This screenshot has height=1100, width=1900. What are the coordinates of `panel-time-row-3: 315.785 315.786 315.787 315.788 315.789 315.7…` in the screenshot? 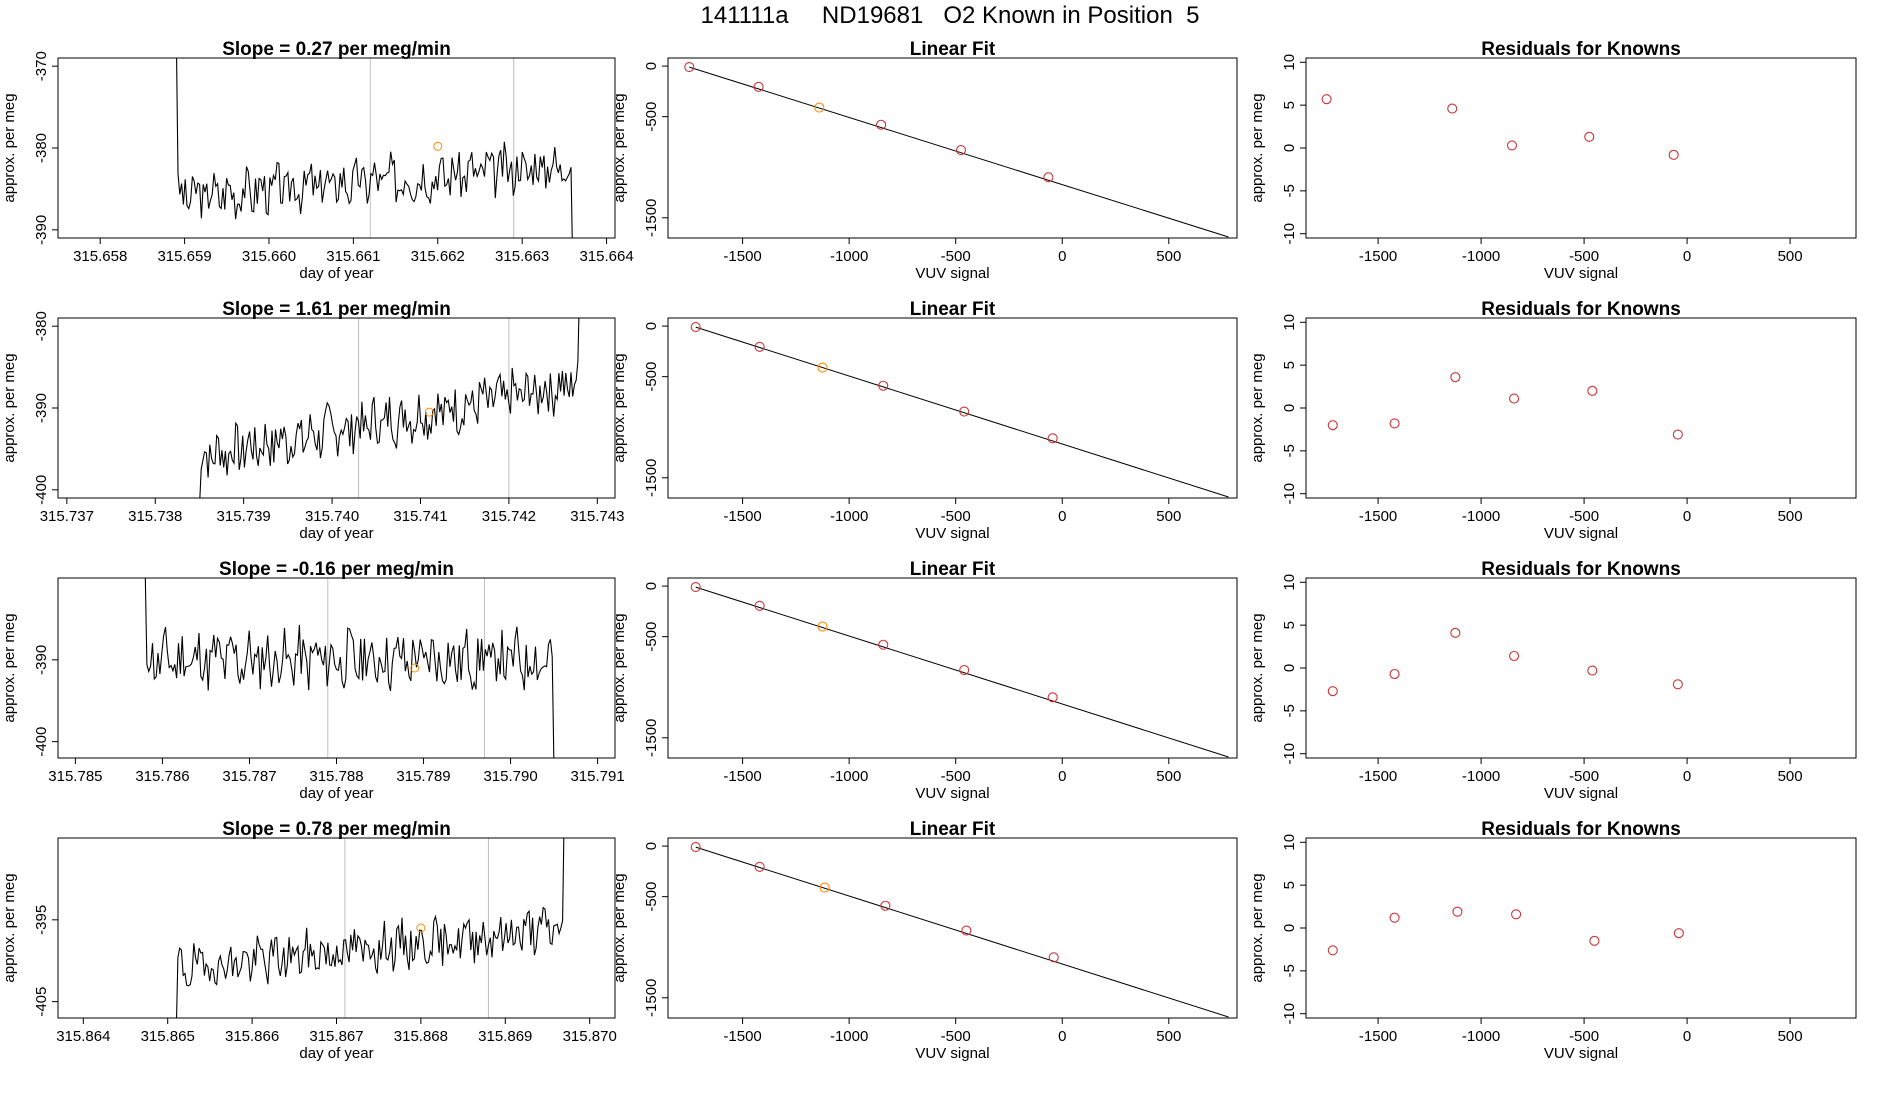 It's located at (313, 680).